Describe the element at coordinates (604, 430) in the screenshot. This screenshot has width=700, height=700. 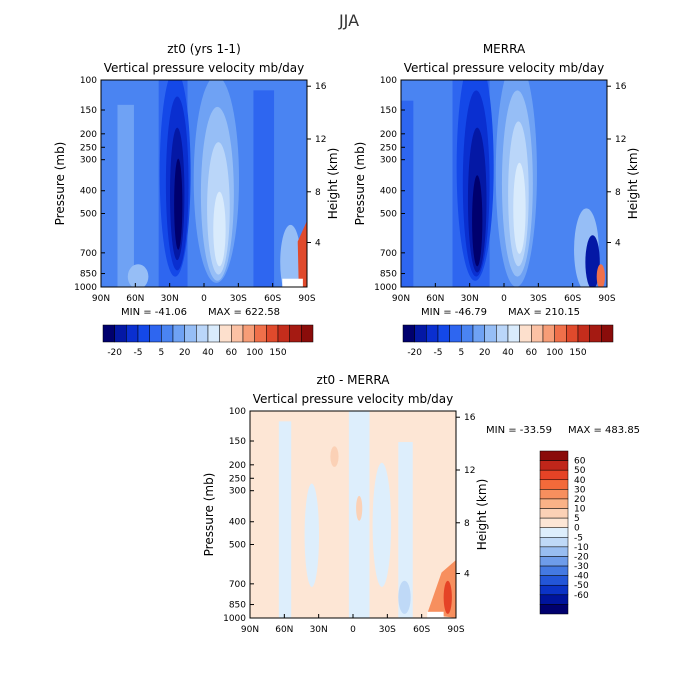
I see `max-value: MAX = 483.85` at that location.